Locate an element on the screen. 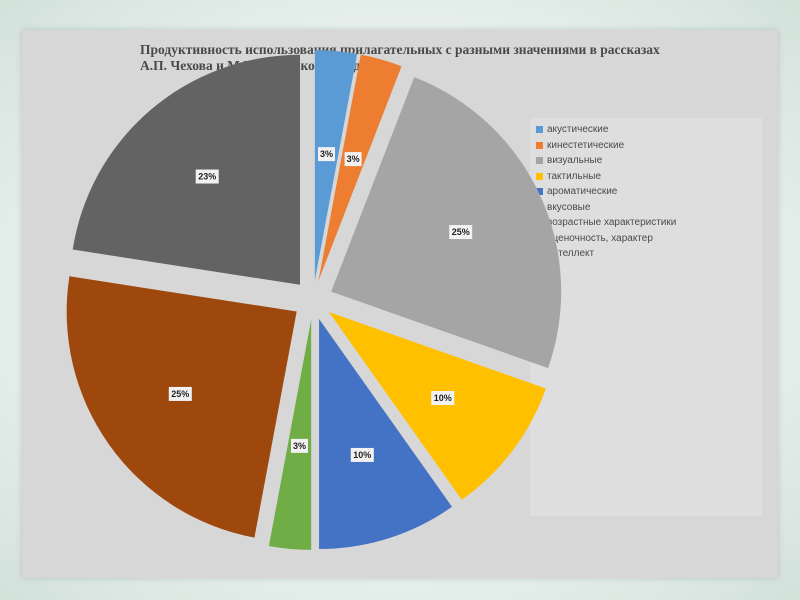  slice-data-label-7: 25% is located at coordinates (180, 393).